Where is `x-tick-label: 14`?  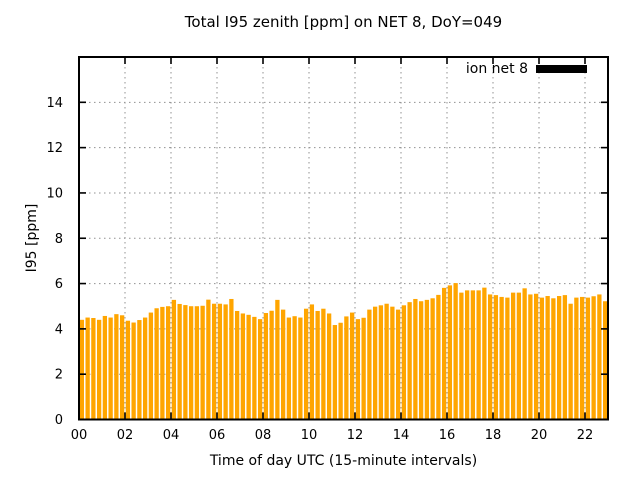 x-tick-label: 14 is located at coordinates (401, 435).